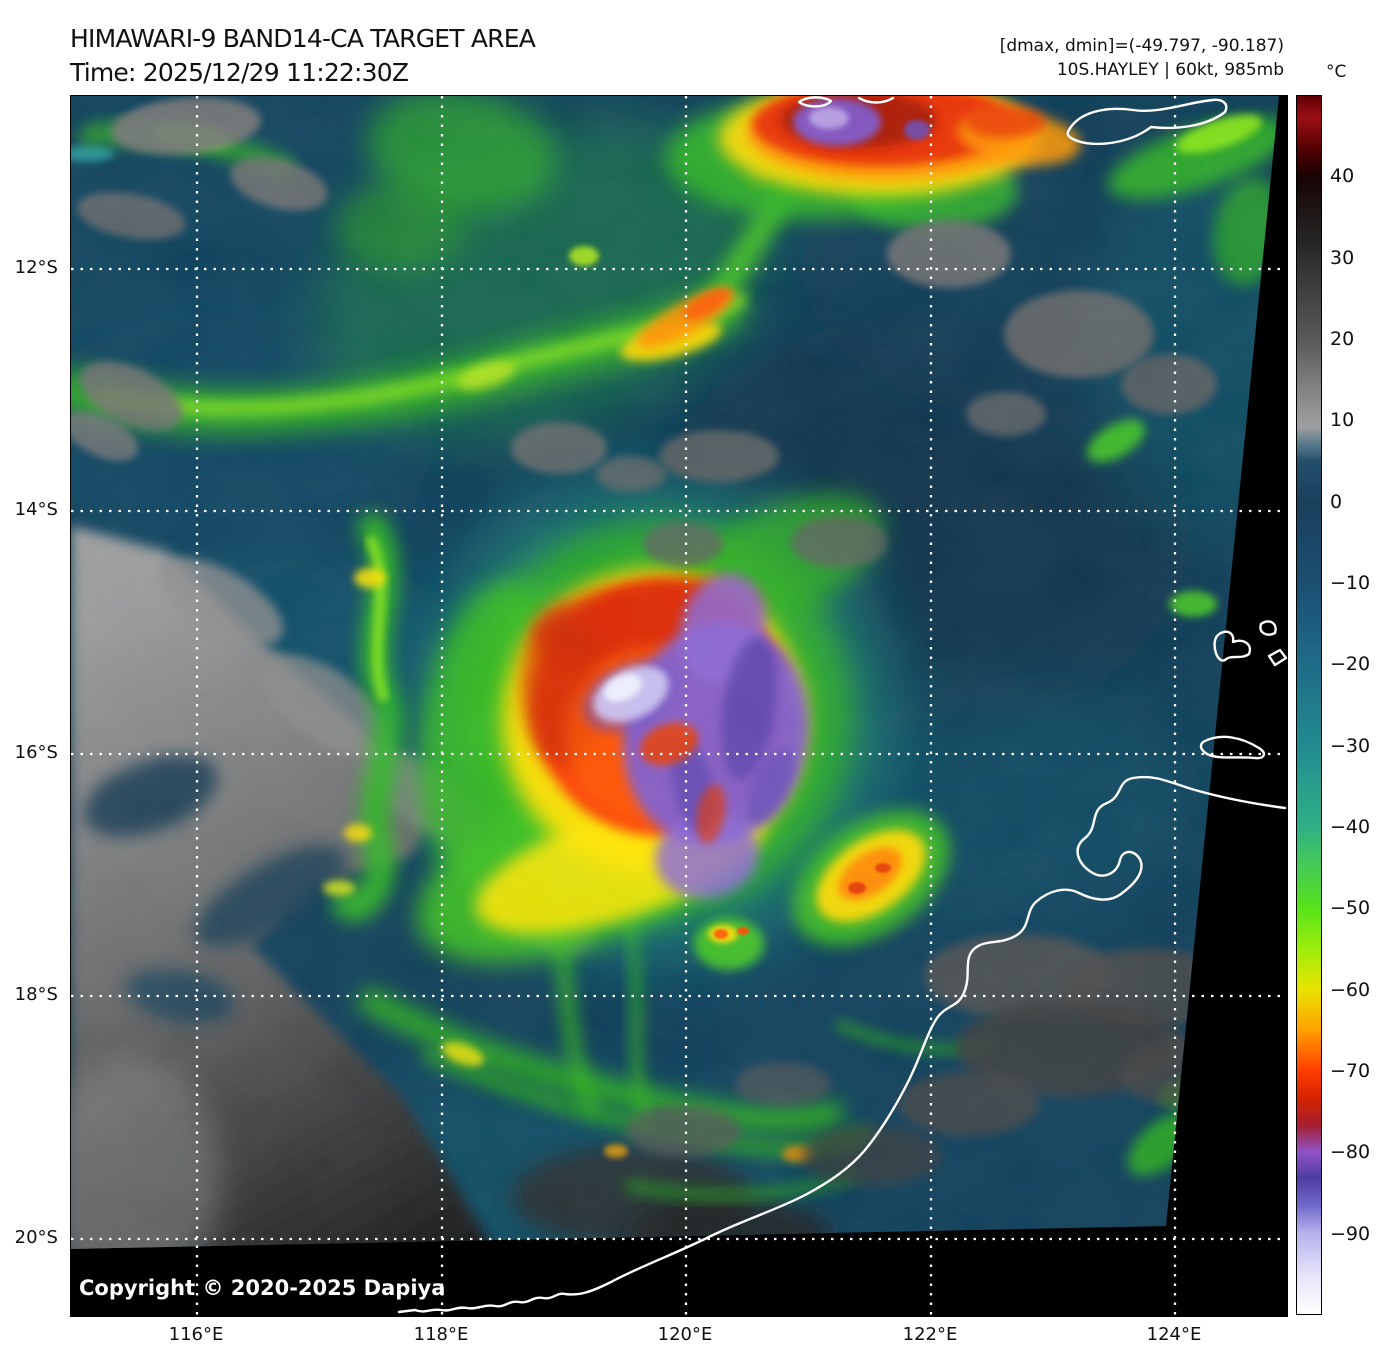 The image size is (1388, 1359). Describe the element at coordinates (1342, 339) in the screenshot. I see `colorbar-tick-label: 20` at that location.